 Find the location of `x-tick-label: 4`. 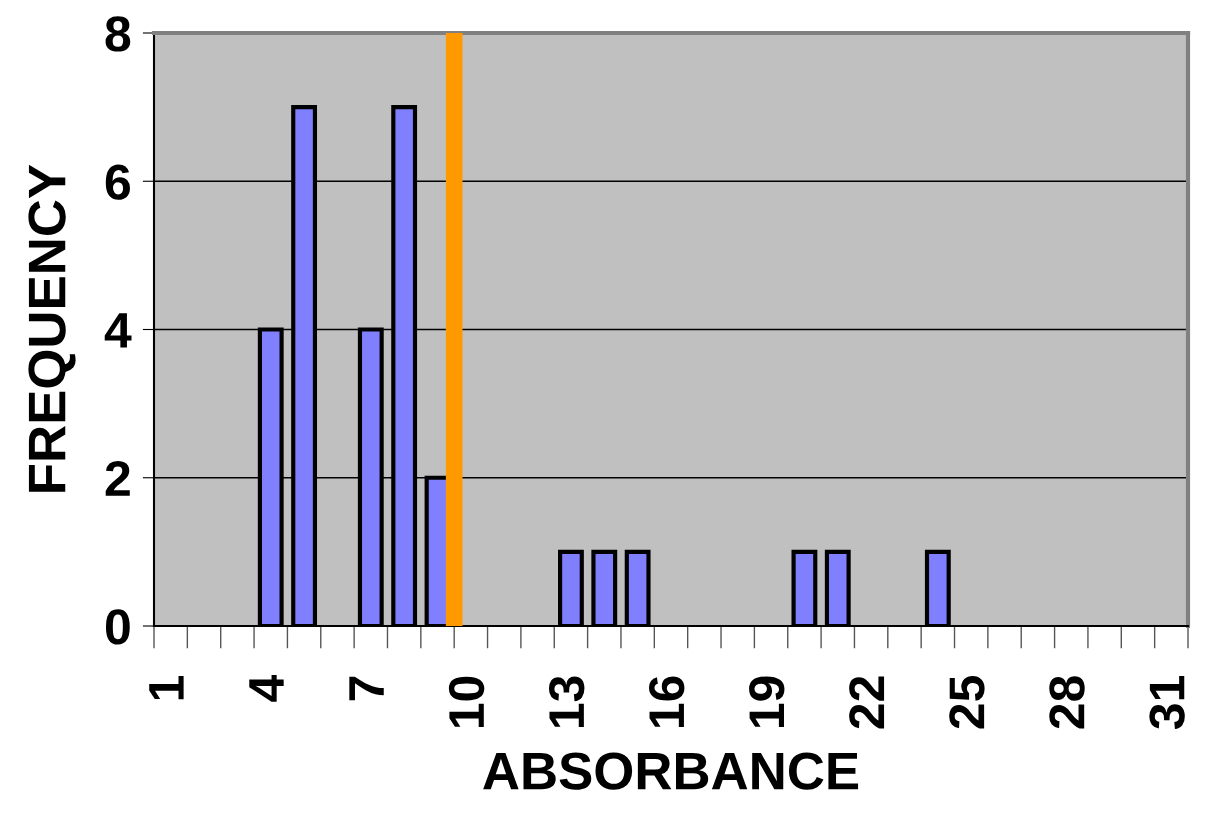

x-tick-label: 4 is located at coordinates (266, 688).